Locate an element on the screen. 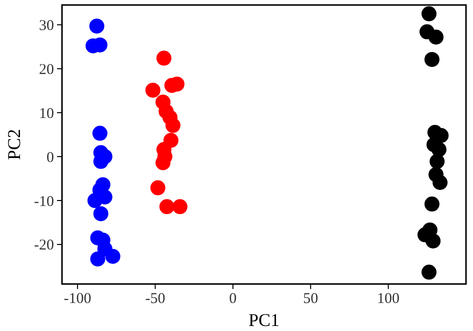 This screenshot has height=331, width=473. x-tick-label: -50 is located at coordinates (155, 299).